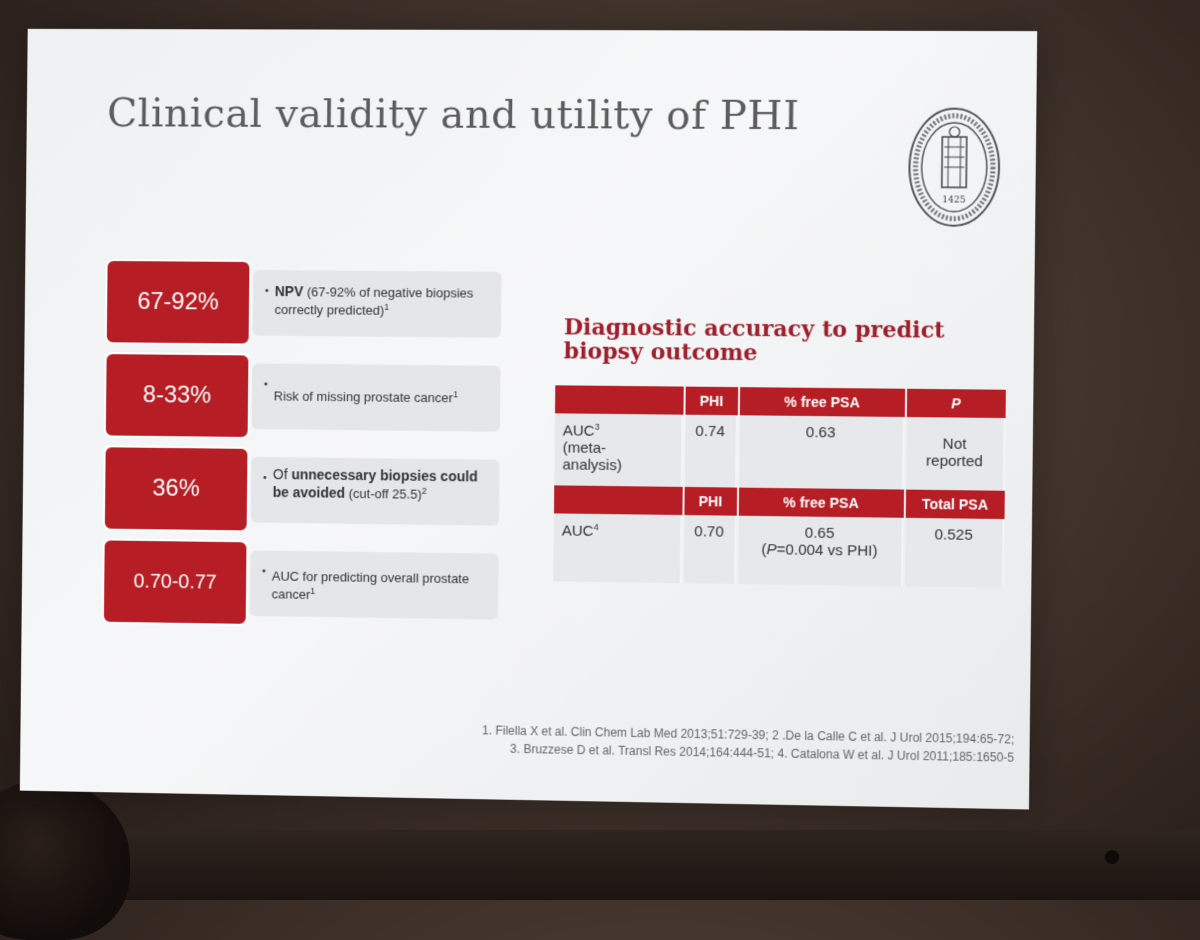 The width and height of the screenshot is (1200, 940). What do you see at coordinates (955, 553) in the screenshot?
I see `table-cell-total-psa: 0.525` at bounding box center [955, 553].